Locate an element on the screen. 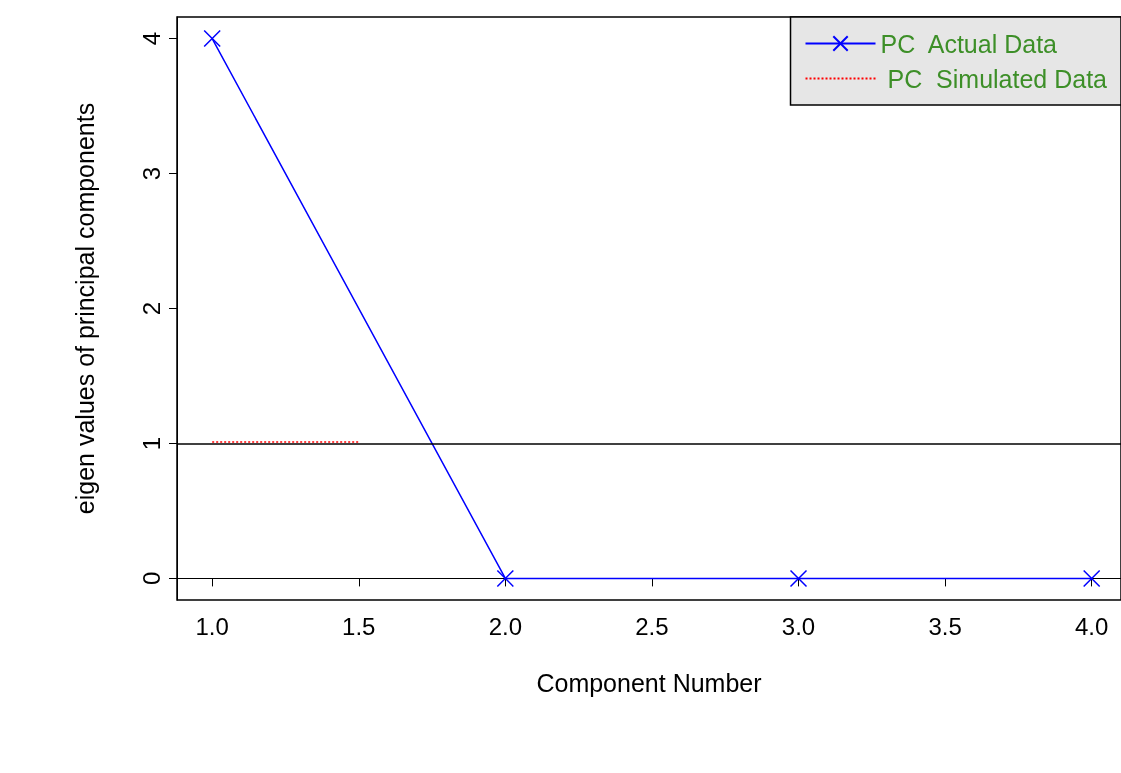 The image size is (1121, 773). x-tick-label: 3.5 is located at coordinates (945, 626).